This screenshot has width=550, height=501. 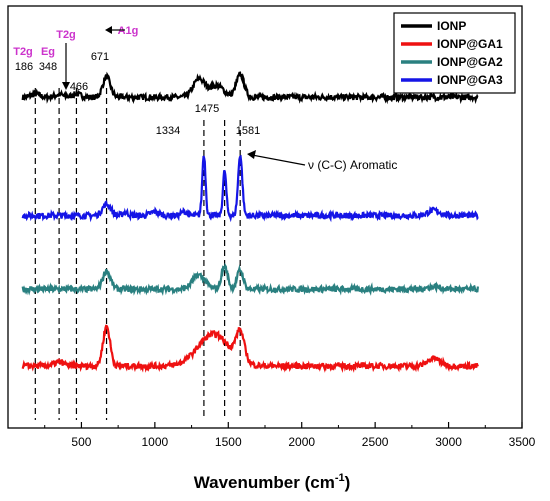 What do you see at coordinates (454, 53) in the screenshot?
I see `legend: IONP IONP@GA1 IONP@GA2 IONP@GA3` at bounding box center [454, 53].